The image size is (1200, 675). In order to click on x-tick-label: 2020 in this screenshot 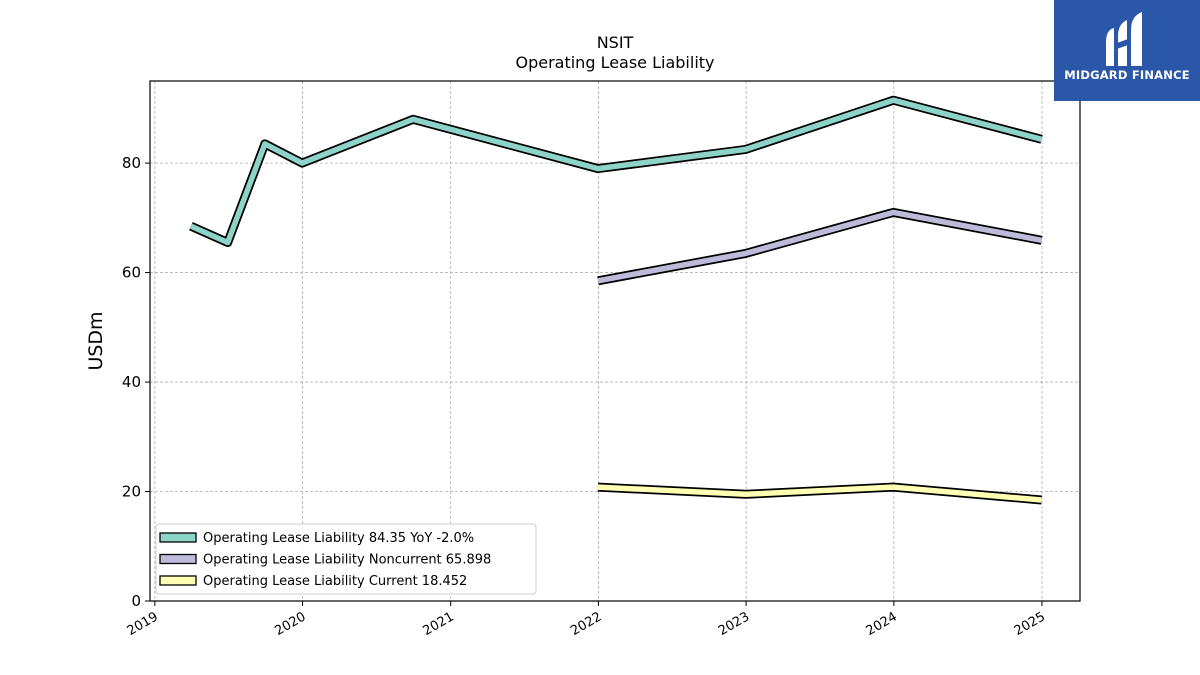, I will do `click(290, 624)`.